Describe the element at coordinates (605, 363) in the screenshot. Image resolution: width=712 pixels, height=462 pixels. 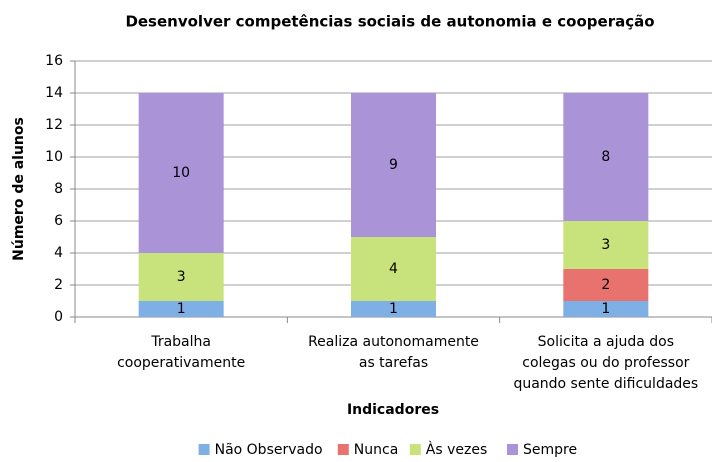
I see `x-tick-label: colegas ou do professor` at that location.